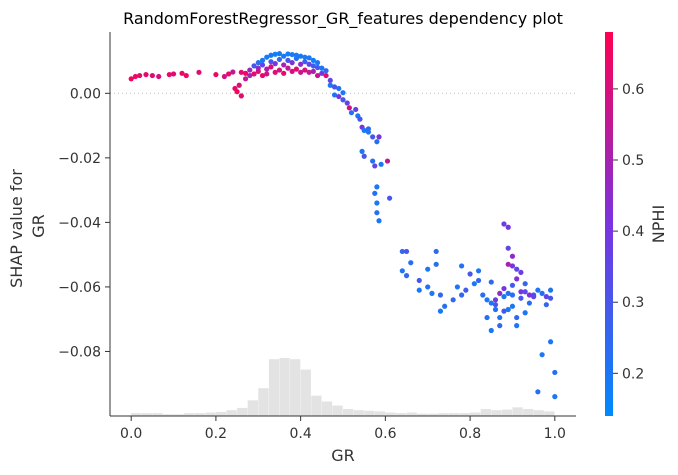 This screenshot has height=475, width=678. Describe the element at coordinates (343, 455) in the screenshot. I see `x-axis-label: GR` at that location.